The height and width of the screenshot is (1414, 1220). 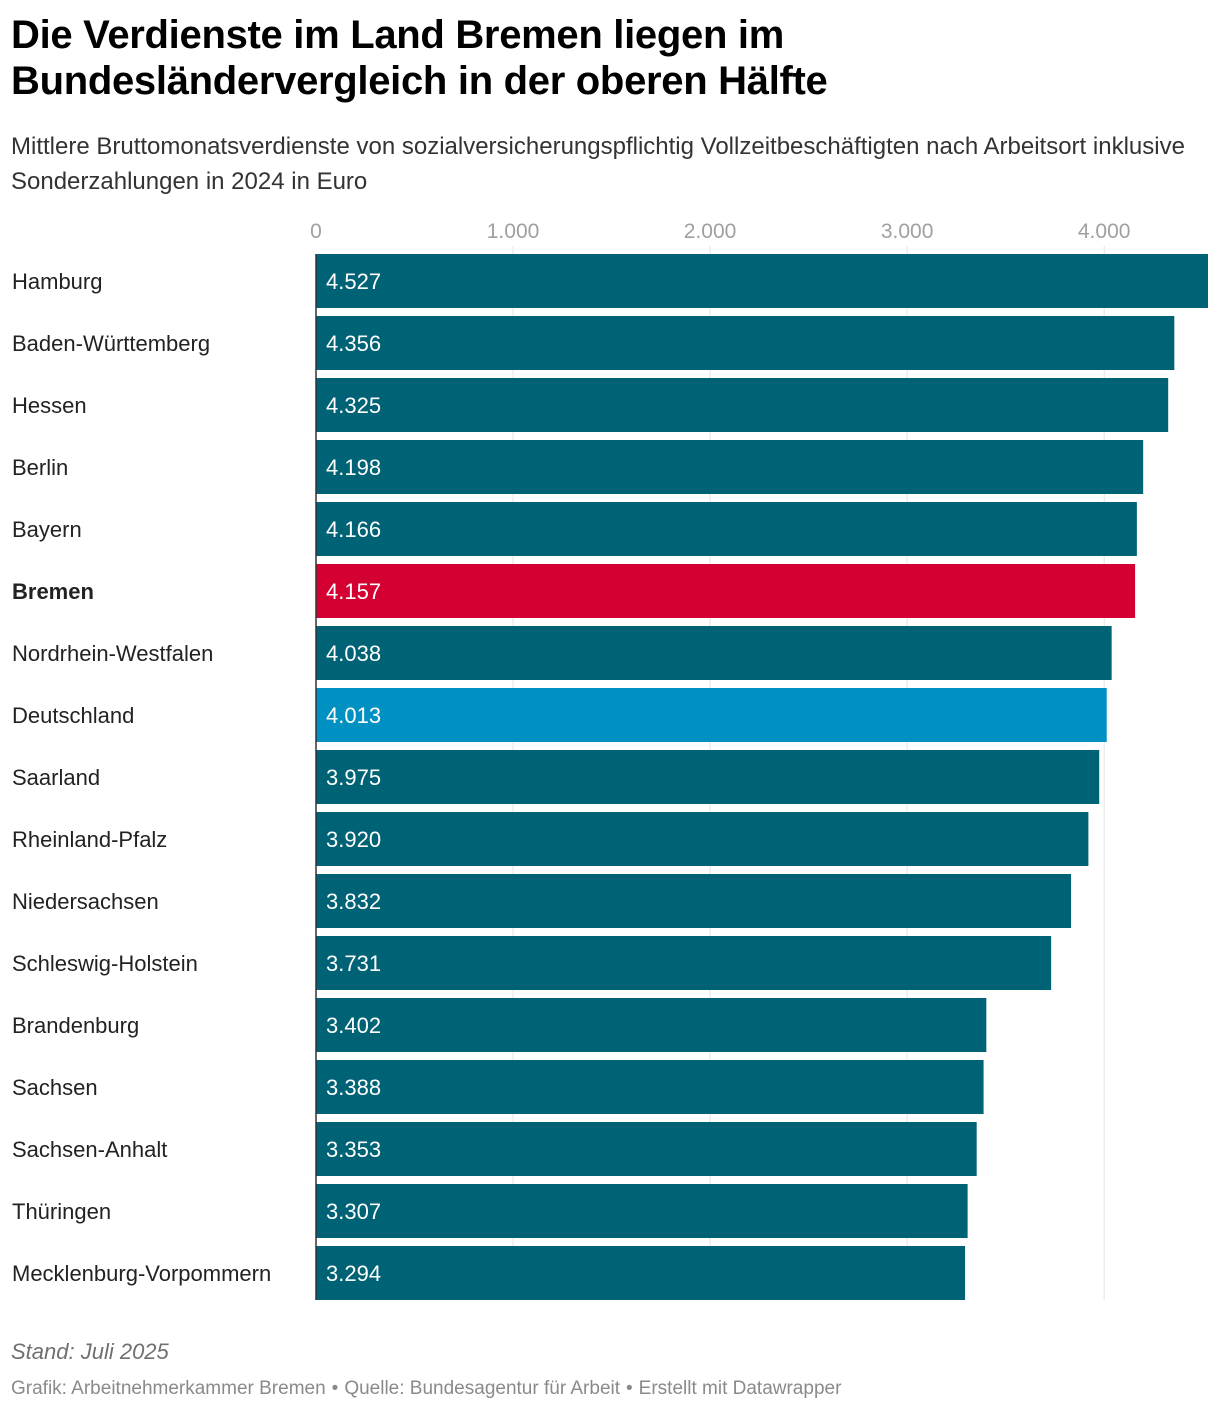 What do you see at coordinates (90, 1351) in the screenshot?
I see `footer-note: Stand: Juli 2025` at bounding box center [90, 1351].